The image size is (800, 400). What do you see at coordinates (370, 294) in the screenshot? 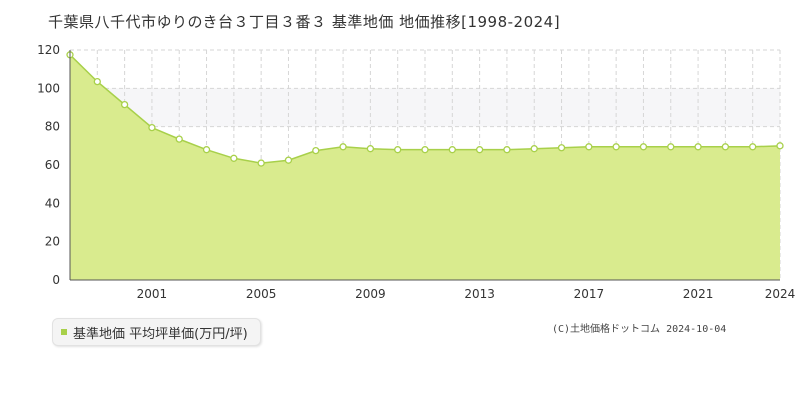
I see `x-tick-label: 2009` at bounding box center [370, 294].